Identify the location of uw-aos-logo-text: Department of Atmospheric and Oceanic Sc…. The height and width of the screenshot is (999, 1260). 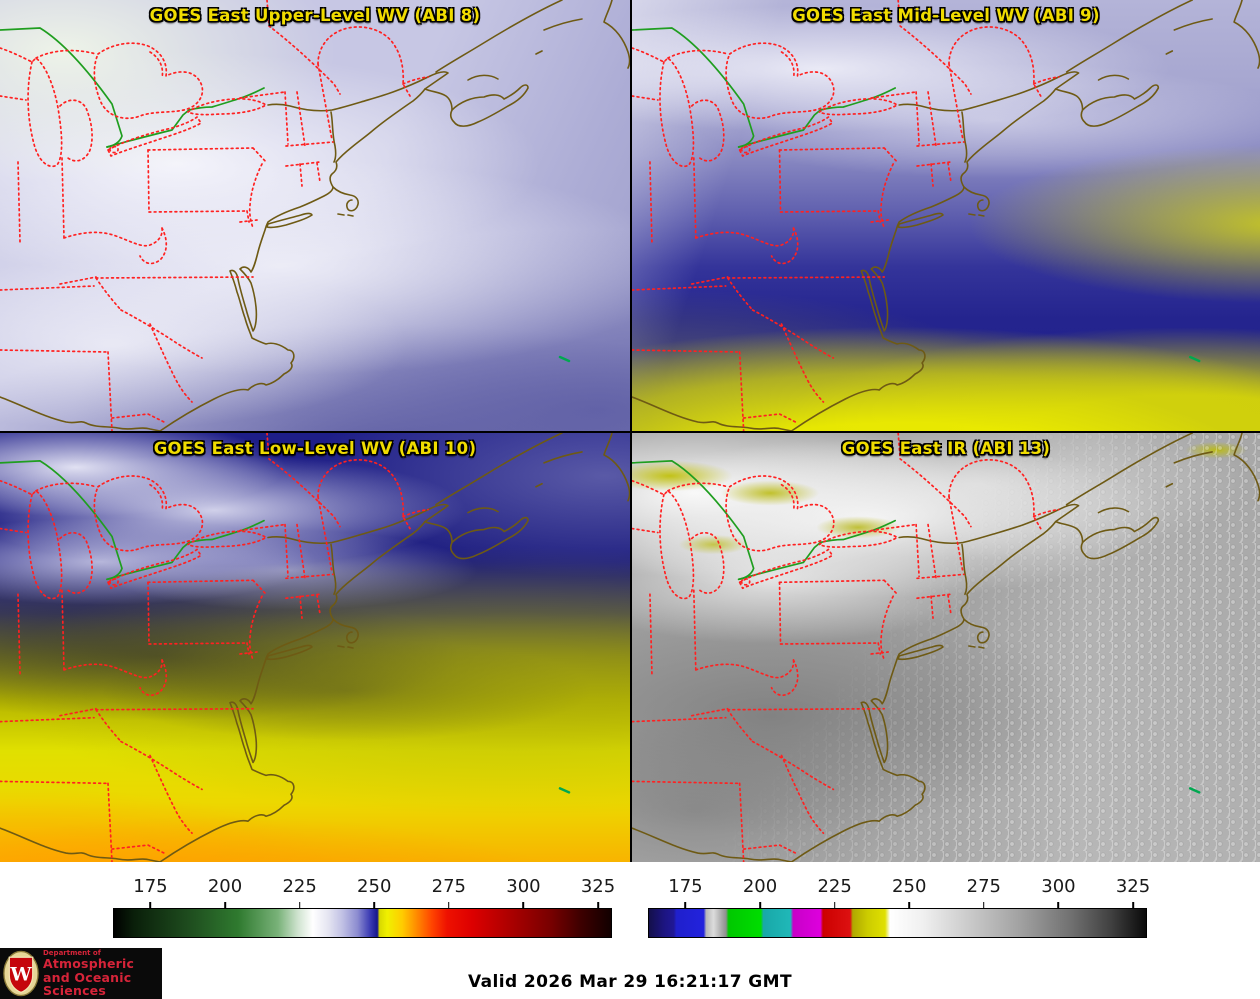
(102, 973).